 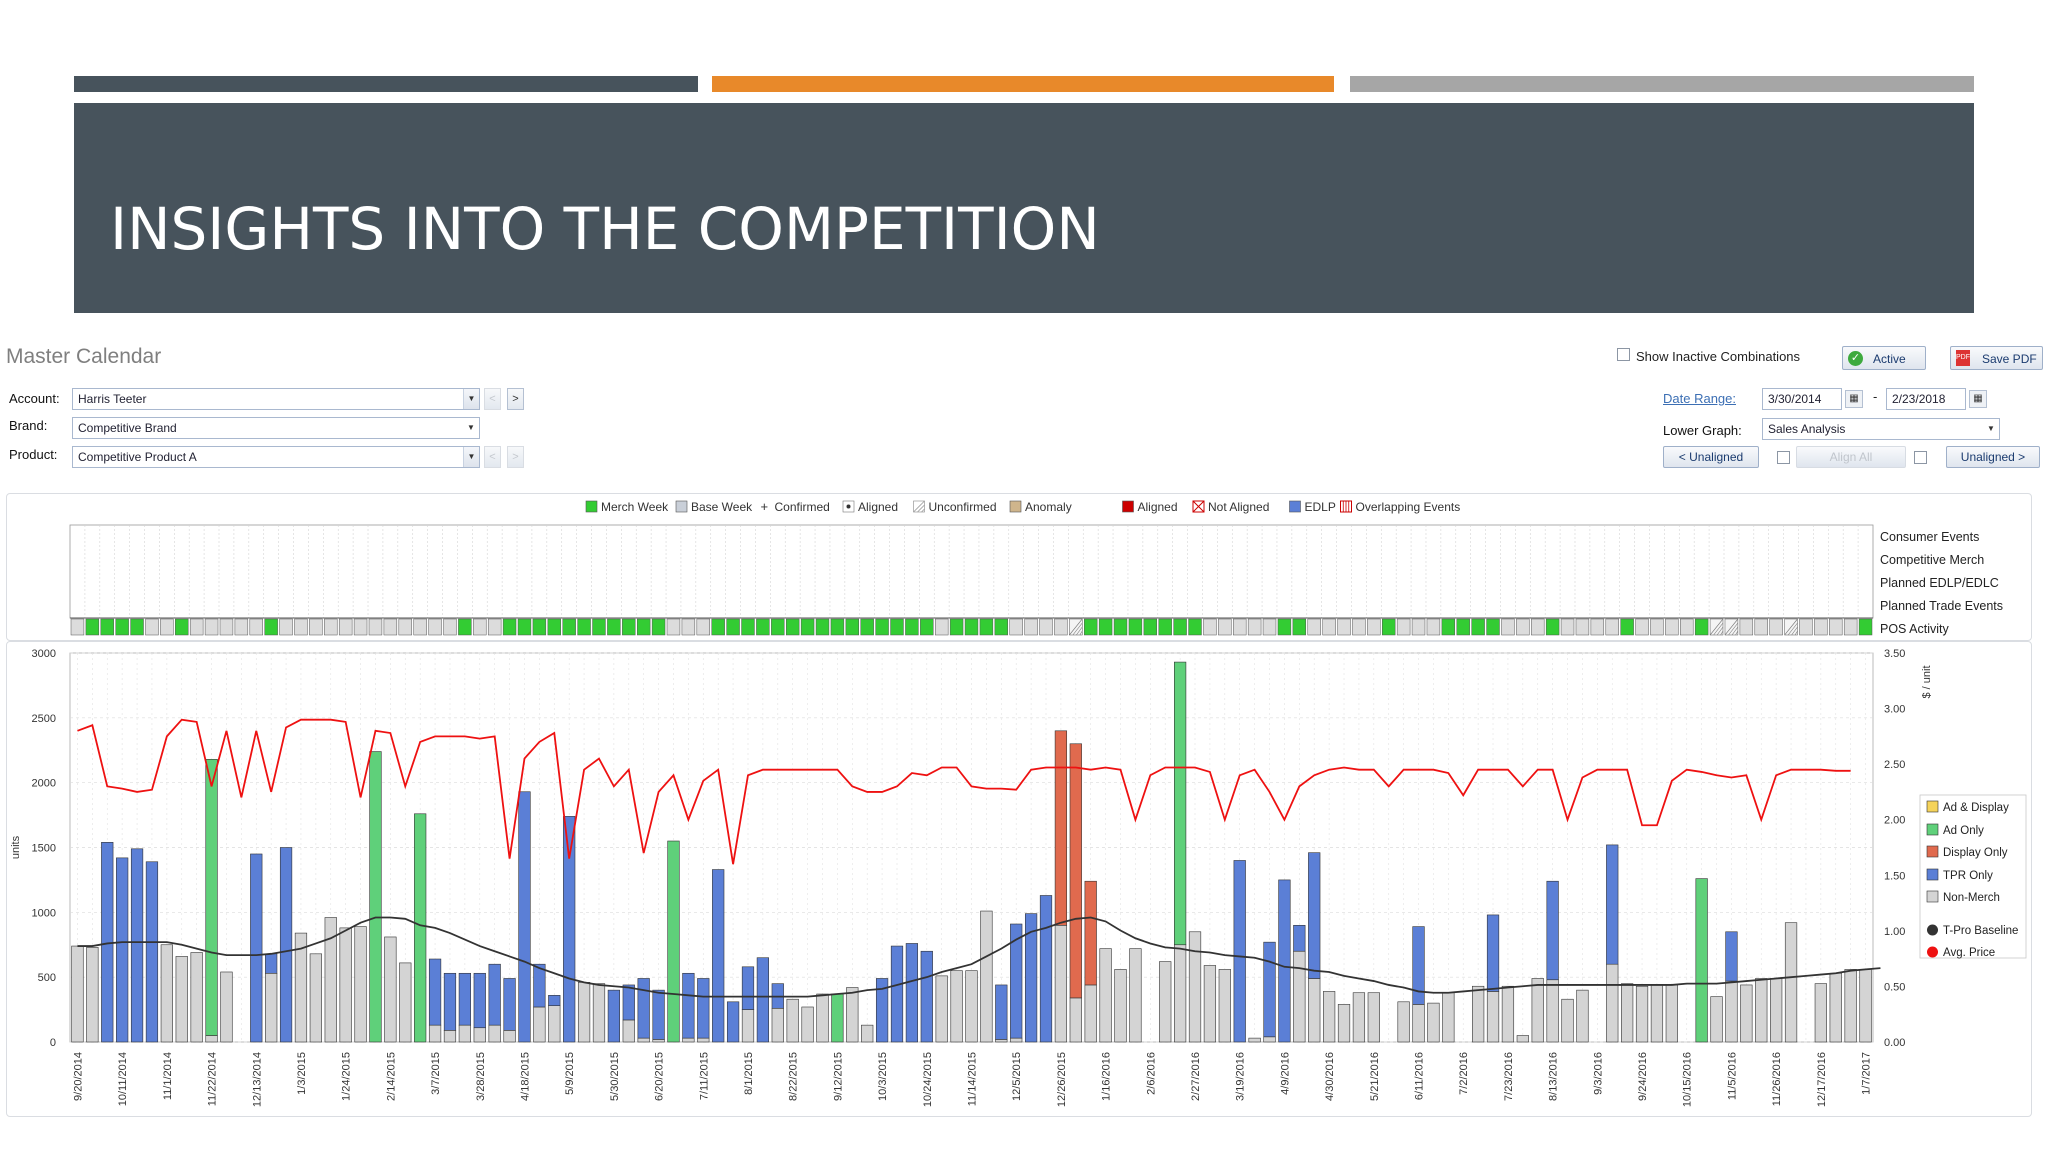 I want to click on product-next-button: >, so click(x=515, y=457).